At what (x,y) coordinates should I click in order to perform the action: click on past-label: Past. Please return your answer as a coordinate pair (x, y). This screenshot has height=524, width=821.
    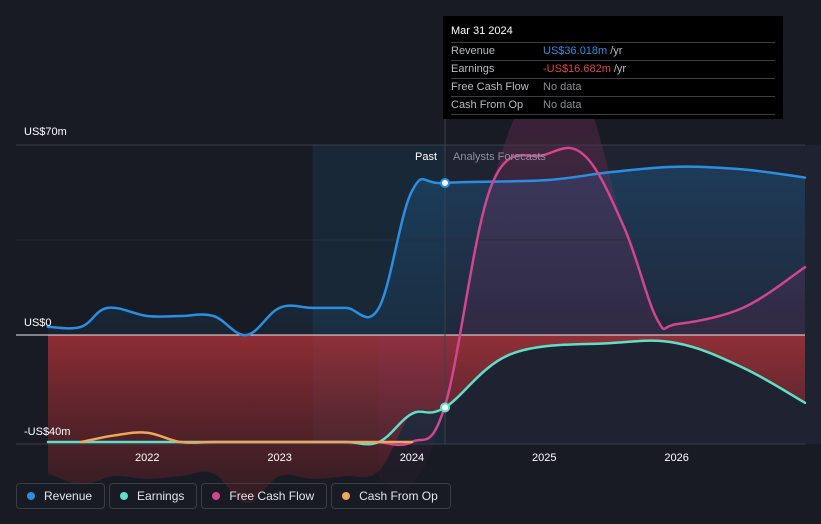
    Looking at the image, I should click on (426, 157).